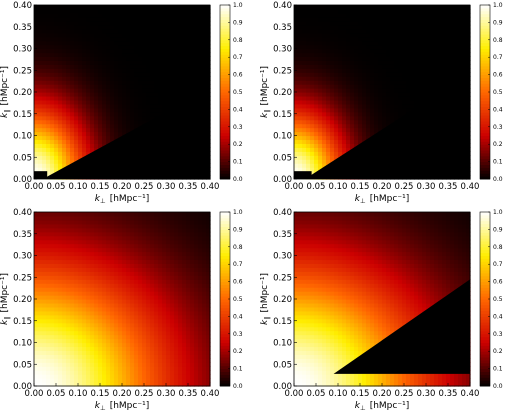  What do you see at coordinates (282, 6) in the screenshot?
I see `y-tick-label: 0.40` at bounding box center [282, 6].